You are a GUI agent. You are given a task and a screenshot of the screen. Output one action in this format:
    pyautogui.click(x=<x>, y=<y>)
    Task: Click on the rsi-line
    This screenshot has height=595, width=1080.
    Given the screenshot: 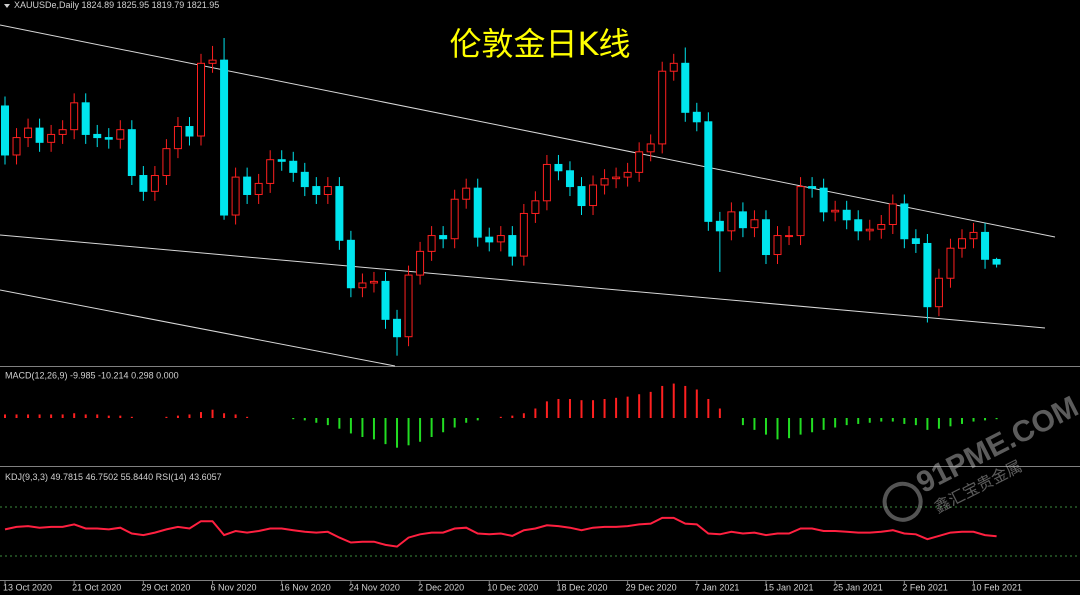 What is the action you would take?
    pyautogui.click(x=500, y=532)
    